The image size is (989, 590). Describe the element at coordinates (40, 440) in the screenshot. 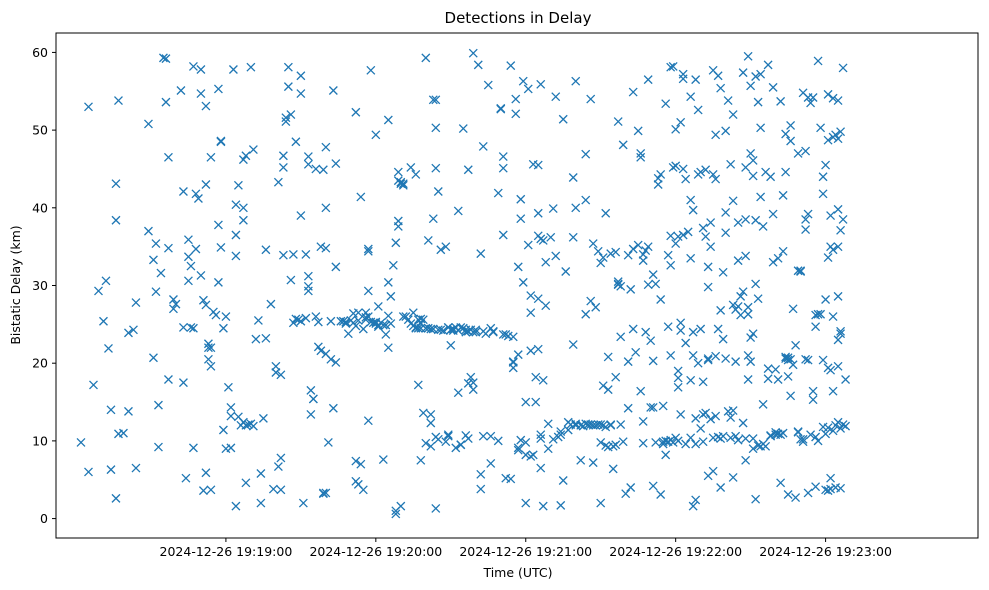

I see `y-tick-label: 10` at that location.